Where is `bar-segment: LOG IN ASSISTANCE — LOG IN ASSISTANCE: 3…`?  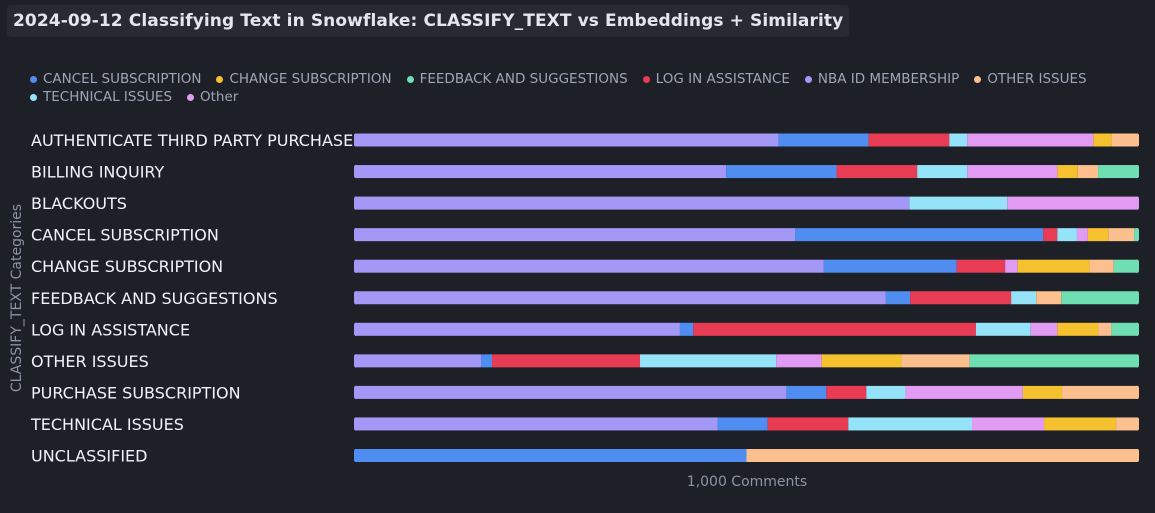
bar-segment: LOG IN ASSISTANCE — LOG IN ASSISTANCE: 3… is located at coordinates (834, 329).